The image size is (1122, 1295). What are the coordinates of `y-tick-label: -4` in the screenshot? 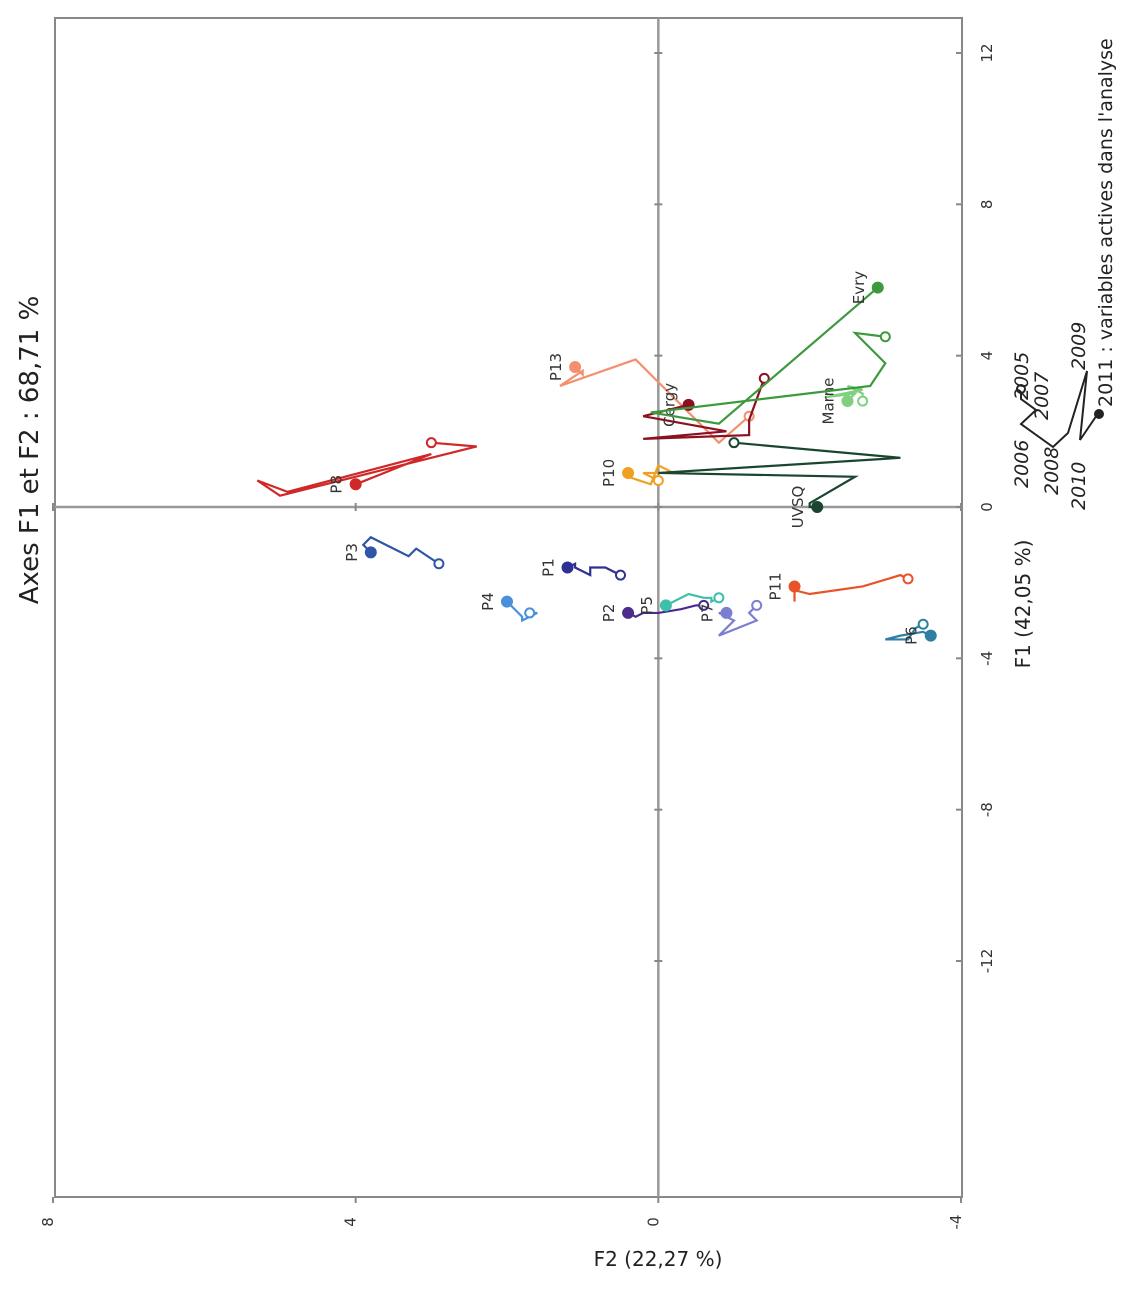 It's located at (956, 1222).